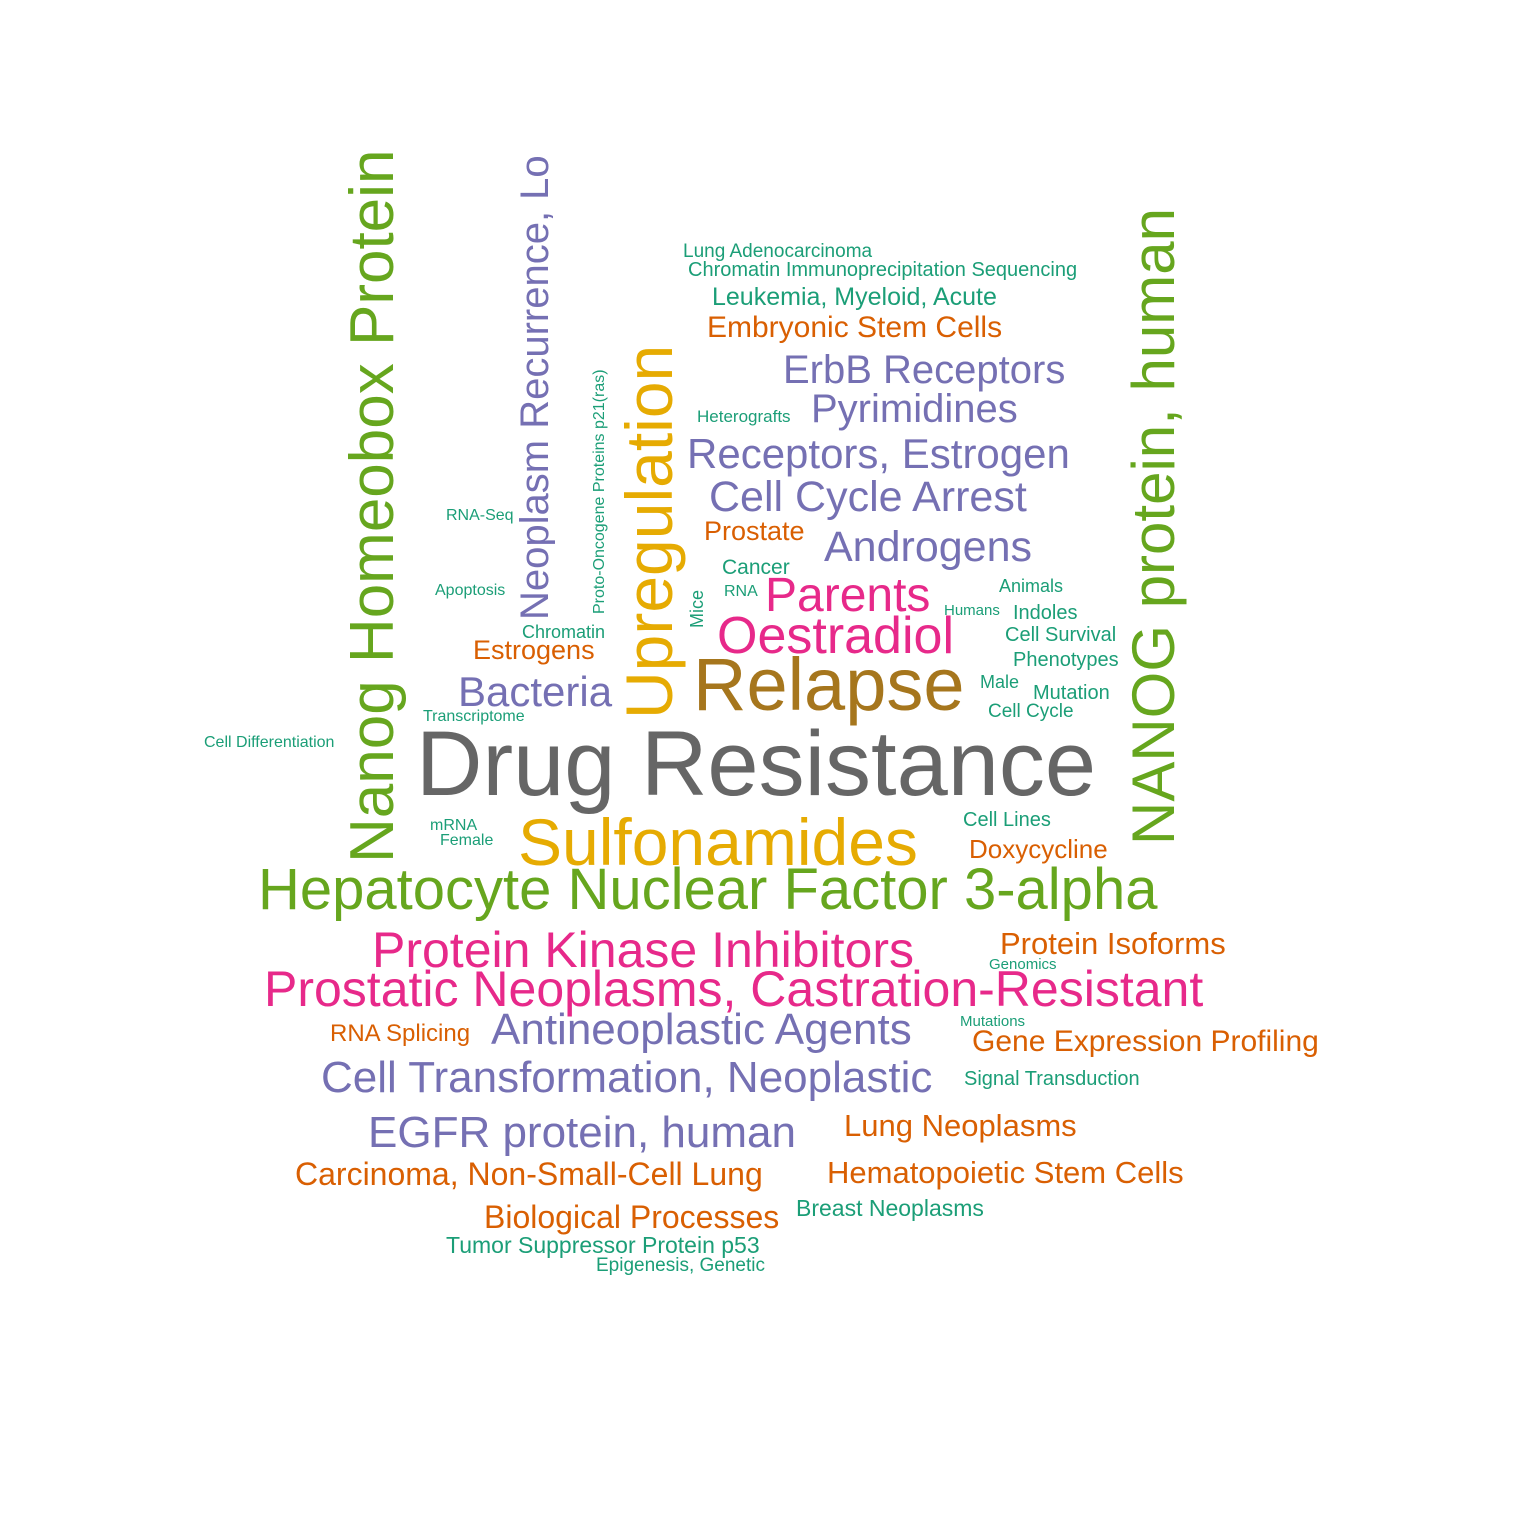 The image size is (1536, 1536). Describe the element at coordinates (582, 1132) in the screenshot. I see `word-egfr-protein: EGFR protein, human` at that location.